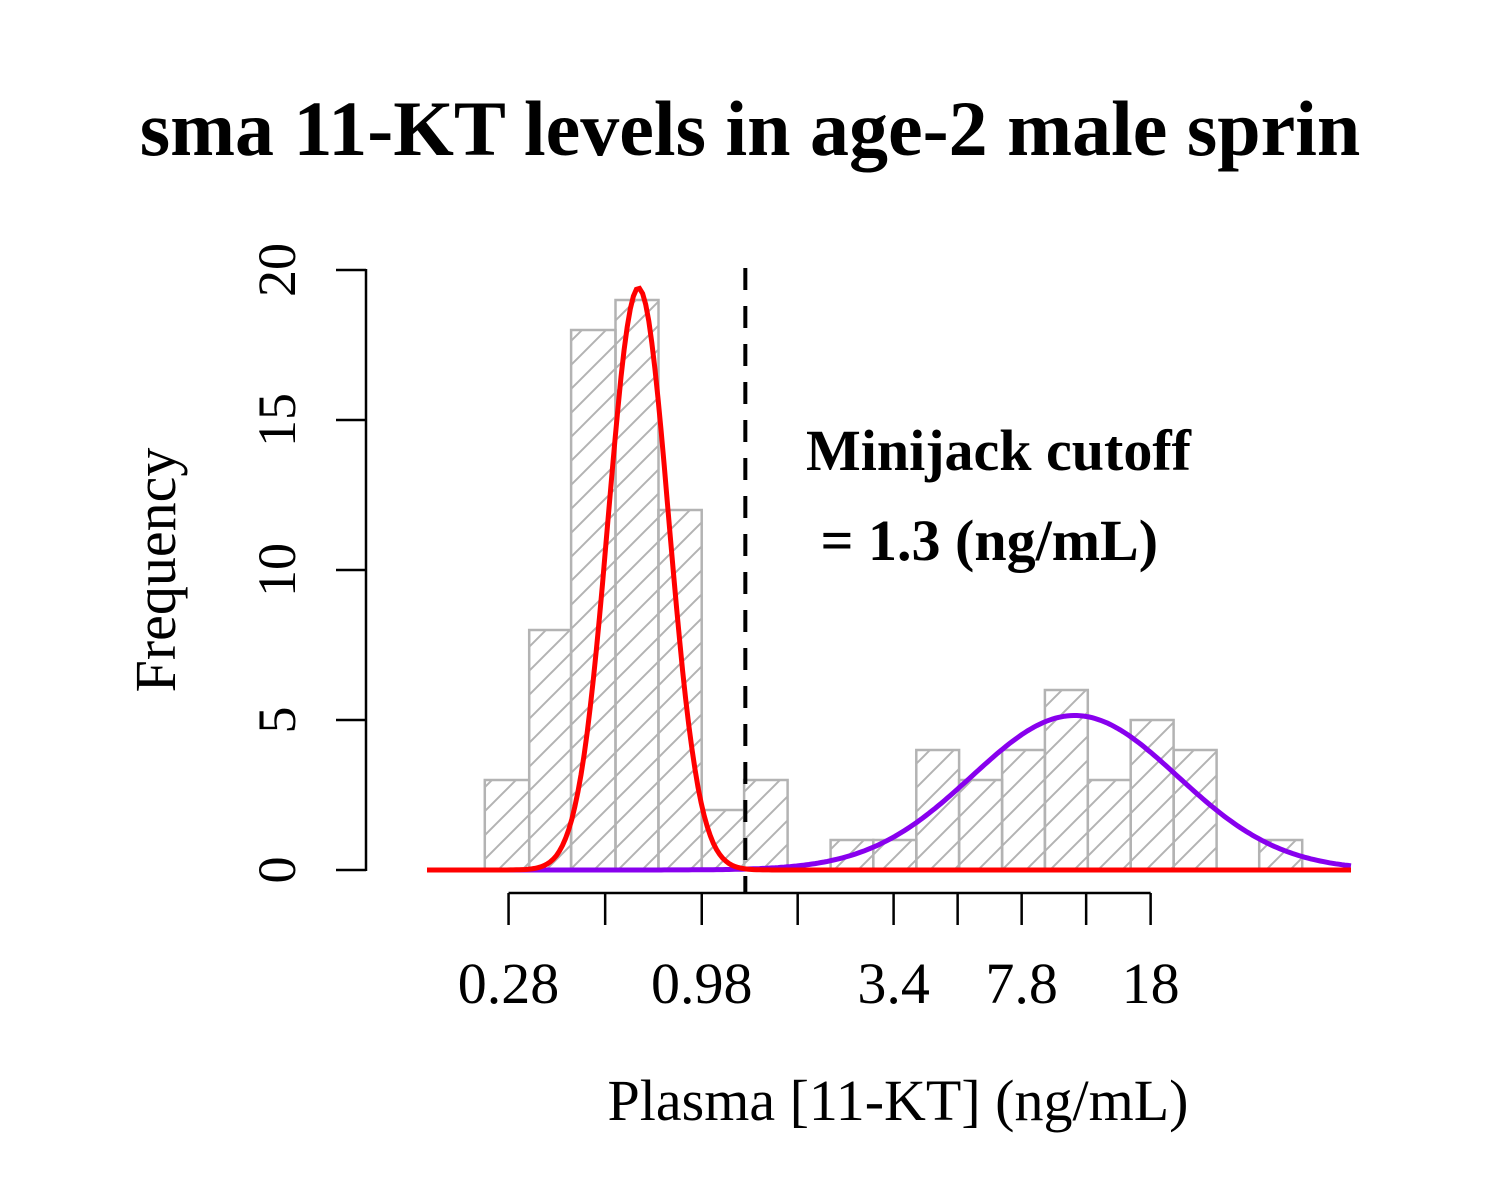 The image size is (1500, 1200). Describe the element at coordinates (277, 870) in the screenshot. I see `y-tick-label: 0` at that location.